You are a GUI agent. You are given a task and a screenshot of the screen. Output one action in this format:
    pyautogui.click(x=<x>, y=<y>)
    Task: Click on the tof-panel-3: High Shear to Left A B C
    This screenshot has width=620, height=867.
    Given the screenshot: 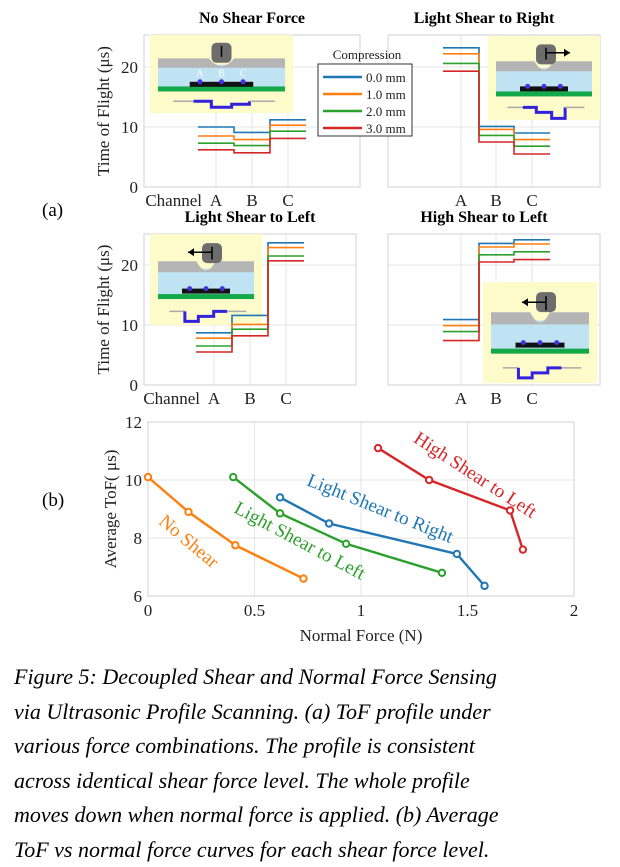 What is the action you would take?
    pyautogui.click(x=494, y=308)
    